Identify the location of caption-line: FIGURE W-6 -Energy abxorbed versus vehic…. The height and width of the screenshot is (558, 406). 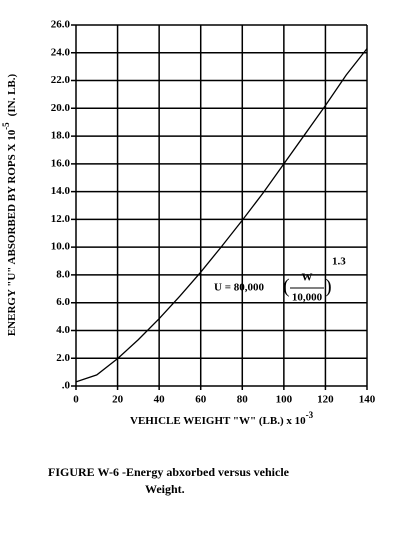
(169, 472).